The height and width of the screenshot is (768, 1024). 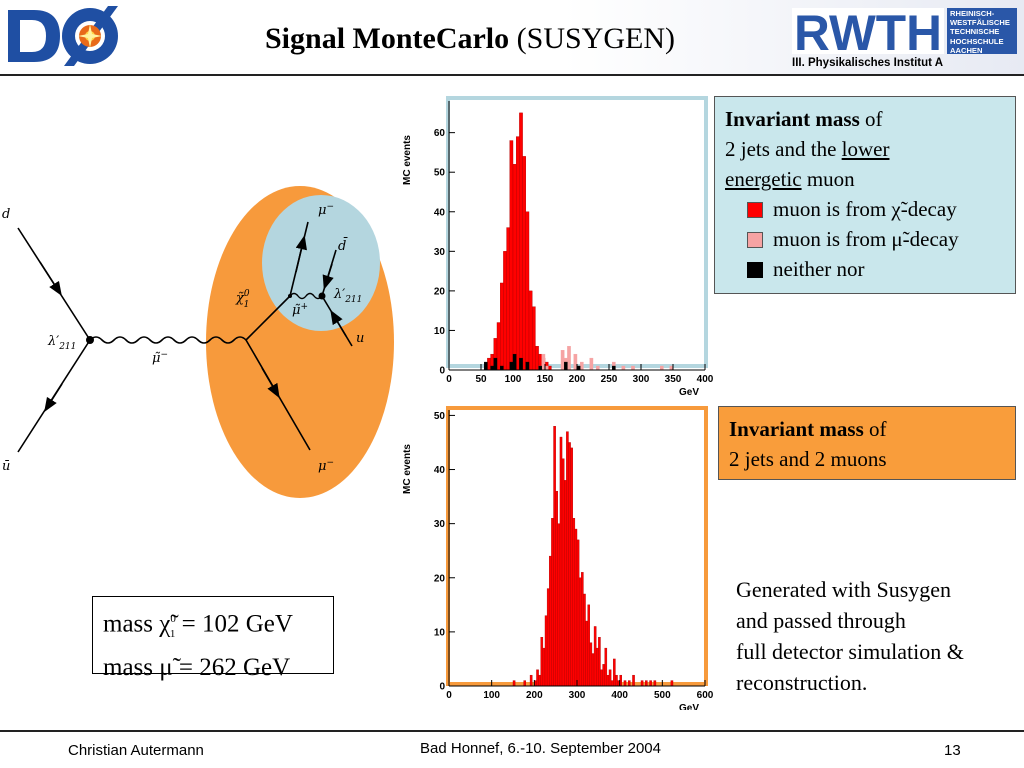 I want to click on footer-event: Bad Honnef, 6.-10. September 2004, so click(x=540, y=748).